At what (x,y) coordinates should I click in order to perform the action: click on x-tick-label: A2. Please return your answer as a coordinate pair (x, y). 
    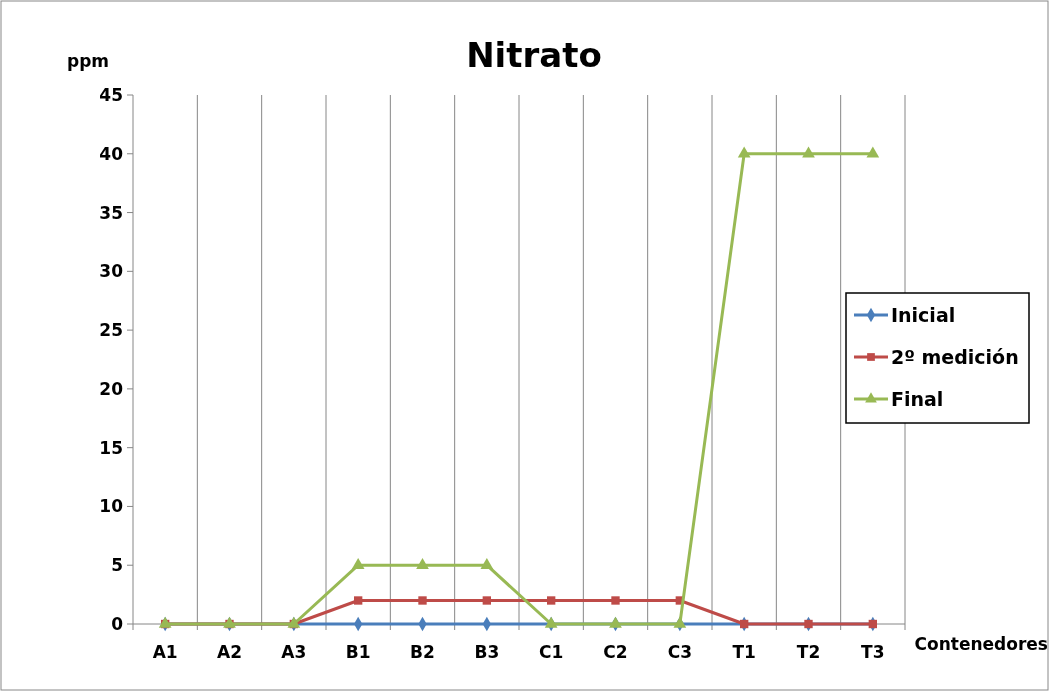
    Looking at the image, I should click on (229, 651).